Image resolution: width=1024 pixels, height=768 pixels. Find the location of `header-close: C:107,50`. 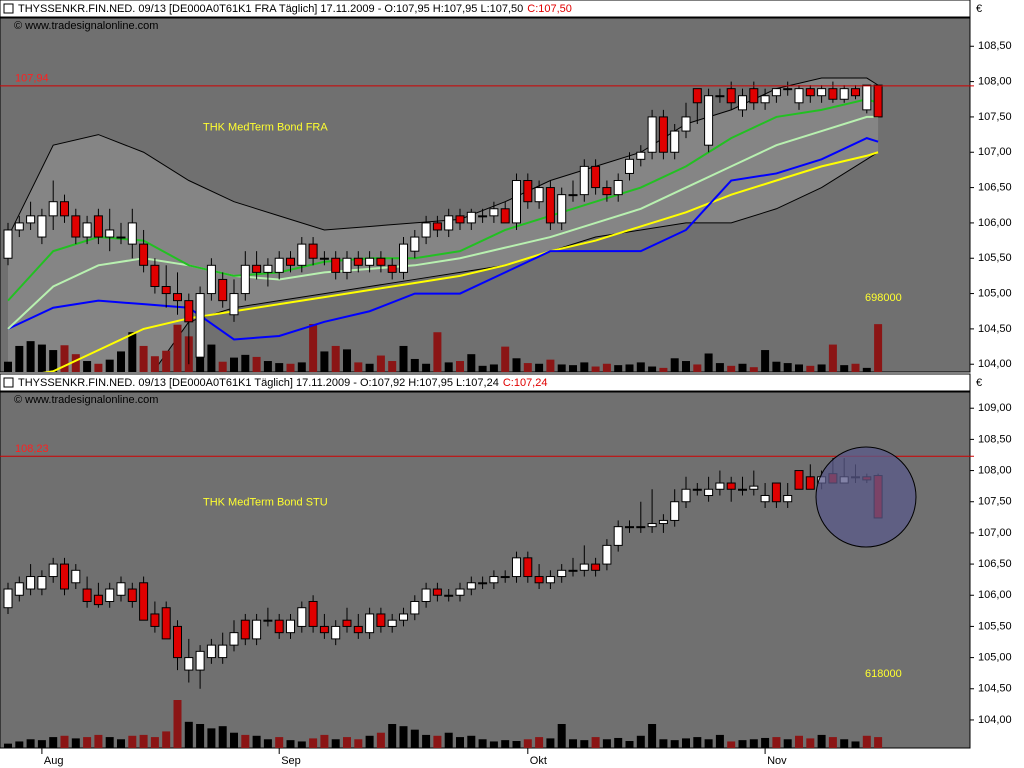

header-close: C:107,50 is located at coordinates (549, 9).